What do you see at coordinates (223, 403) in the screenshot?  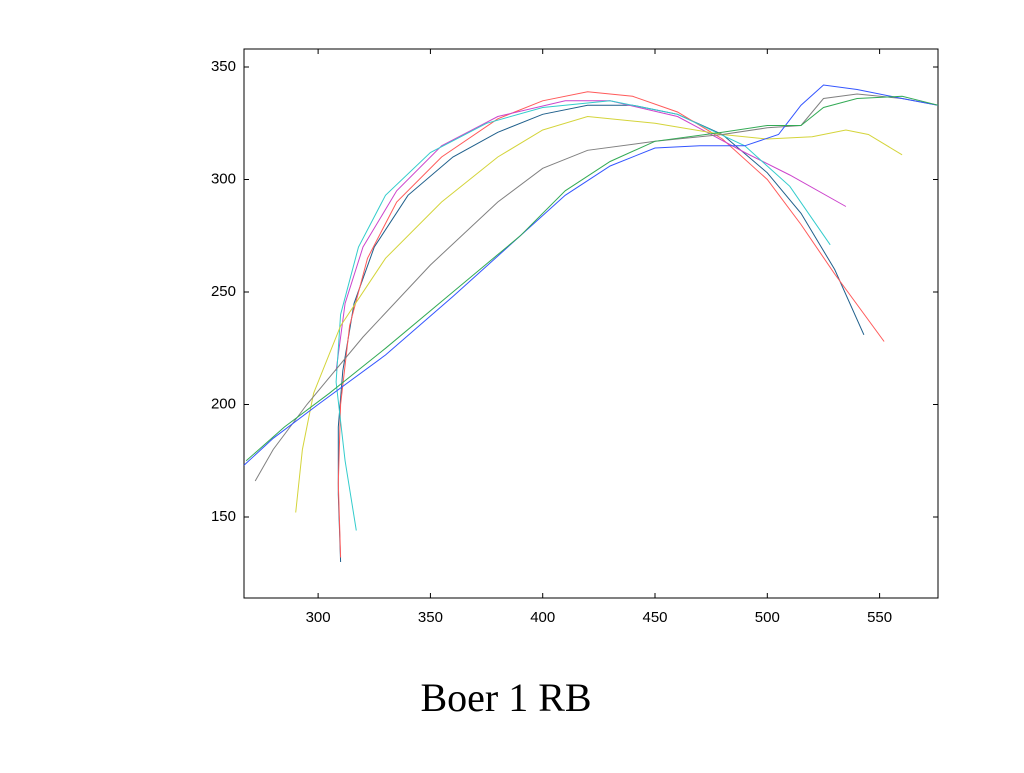 I see `y-tick-label: 200` at bounding box center [223, 403].